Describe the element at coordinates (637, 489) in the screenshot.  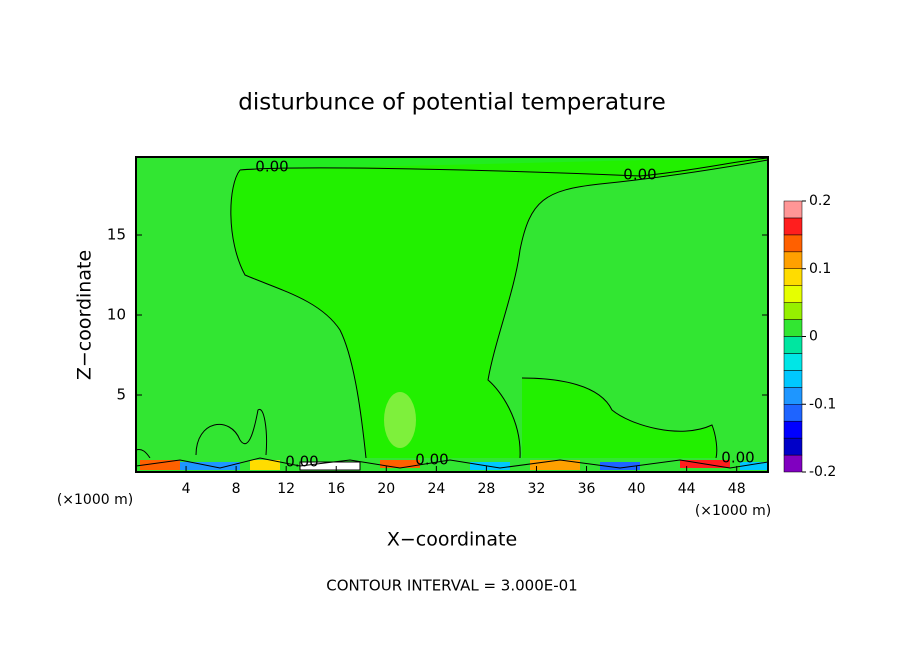
I see `x-tick-label: 40` at that location.